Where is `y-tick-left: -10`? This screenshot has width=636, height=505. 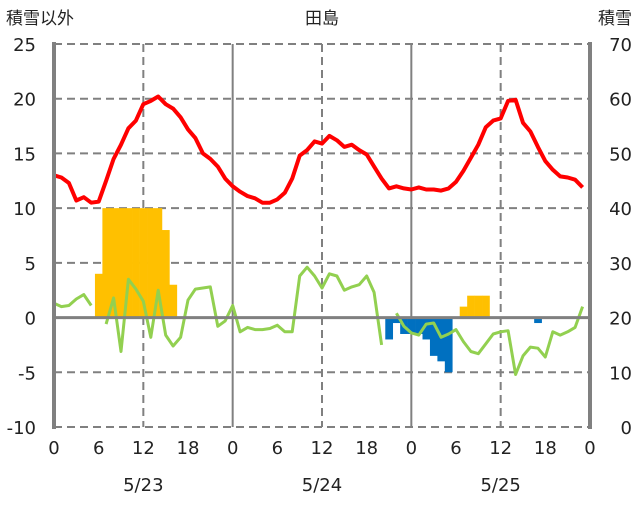 y-tick-left: -10 is located at coordinates (21, 428).